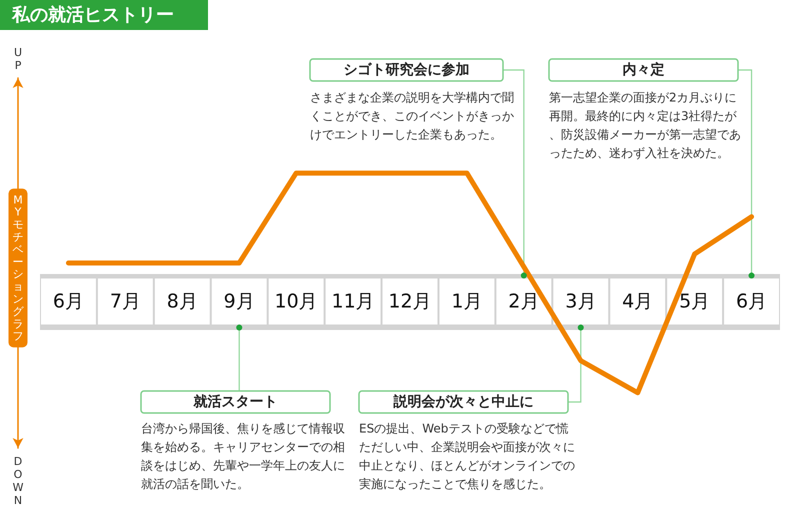 This screenshot has width=800, height=521. Describe the element at coordinates (125, 301) in the screenshot. I see `x-tick-label: 7月` at that location.